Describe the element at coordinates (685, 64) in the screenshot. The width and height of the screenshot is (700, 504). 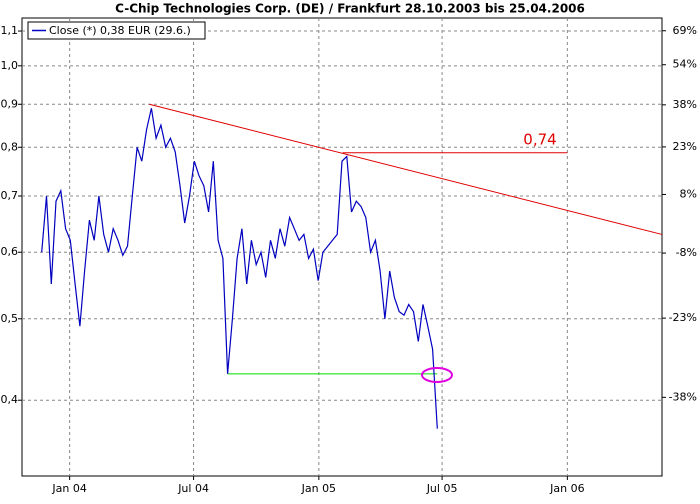
I see `y2-tick-label: 54%` at that location.